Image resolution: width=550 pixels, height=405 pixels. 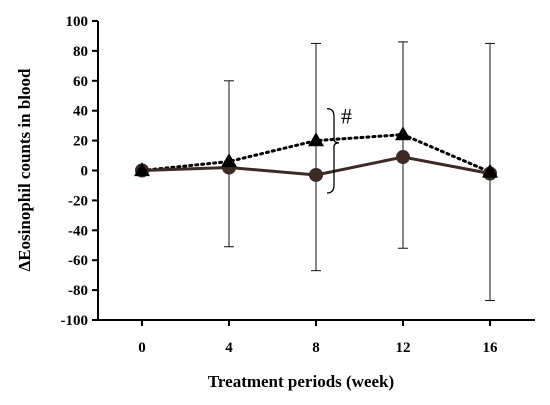 I want to click on y-axis-title: ΔEosinophil counts in blood, so click(x=24, y=169).